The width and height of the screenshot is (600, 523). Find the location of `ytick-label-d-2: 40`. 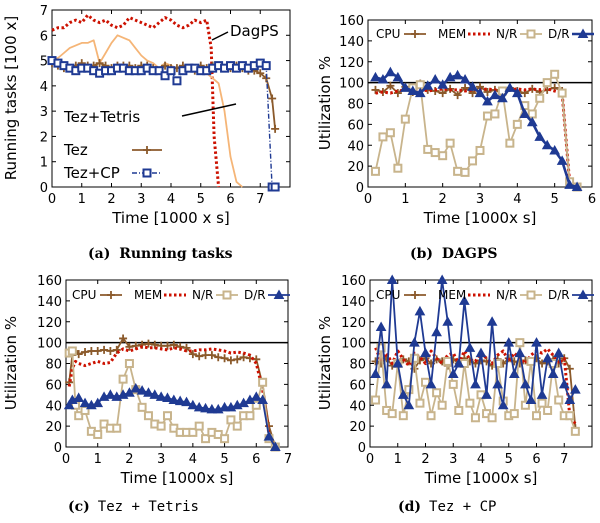

ytick-label-d-2: 40 is located at coordinates (357, 406).